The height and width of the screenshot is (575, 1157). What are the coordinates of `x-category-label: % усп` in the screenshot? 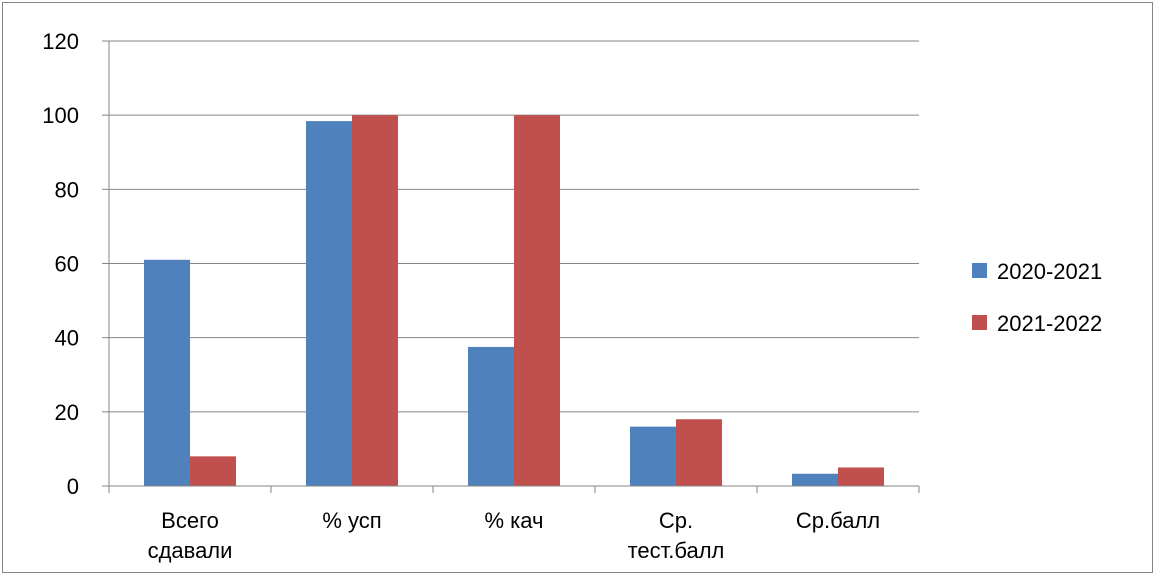 It's located at (351, 520).